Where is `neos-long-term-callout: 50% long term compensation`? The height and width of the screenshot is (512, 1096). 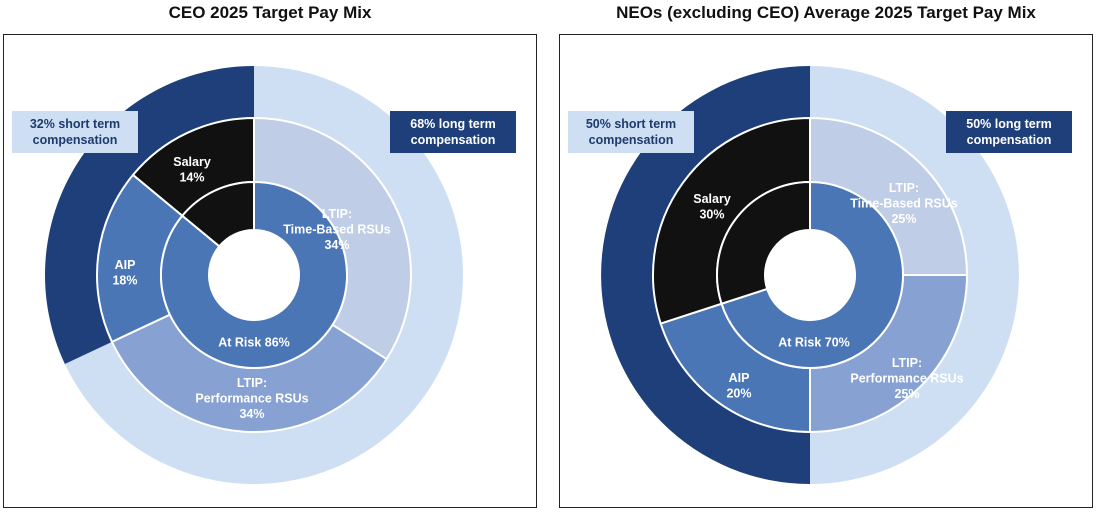 neos-long-term-callout: 50% long term compensation is located at coordinates (1009, 132).